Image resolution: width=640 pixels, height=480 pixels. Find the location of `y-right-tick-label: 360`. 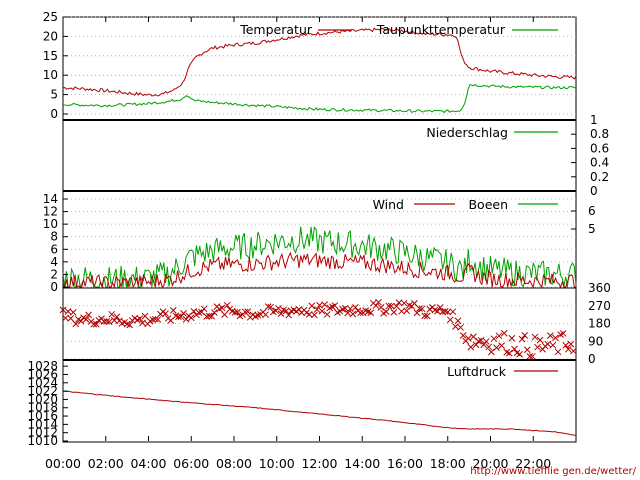

y-right-tick-label: 360 is located at coordinates (599, 288).